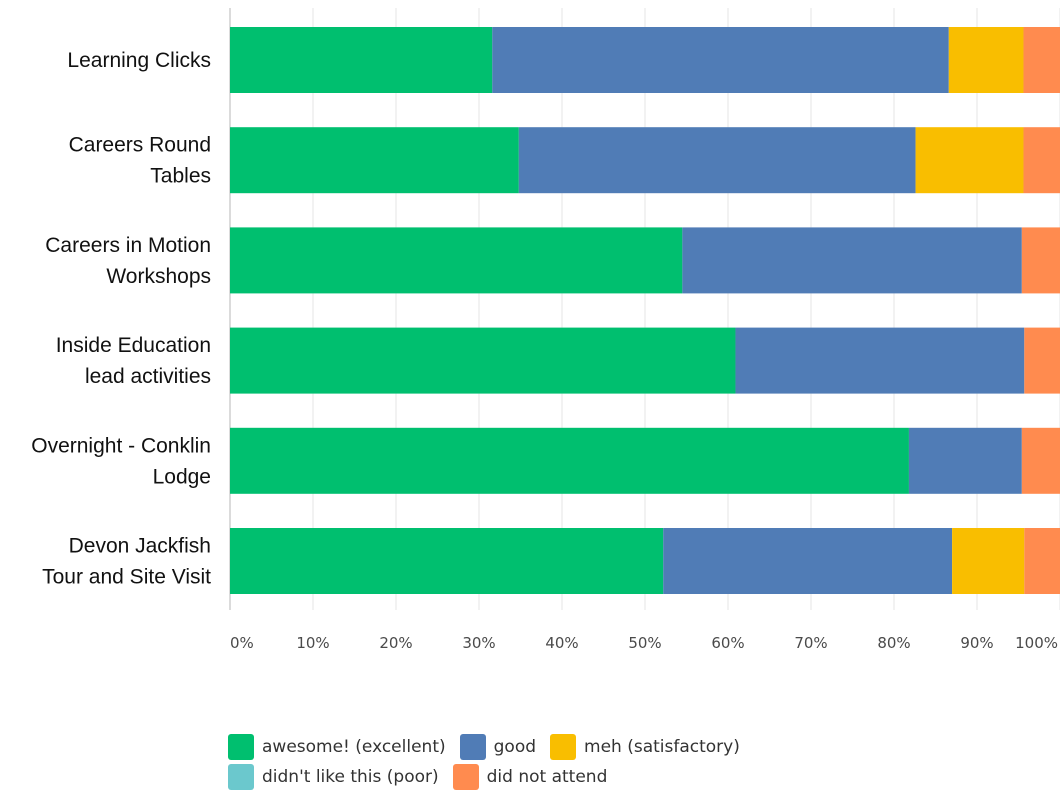 This screenshot has height=792, width=1060. I want to click on category-label-line: Learning Clicks, so click(139, 60).